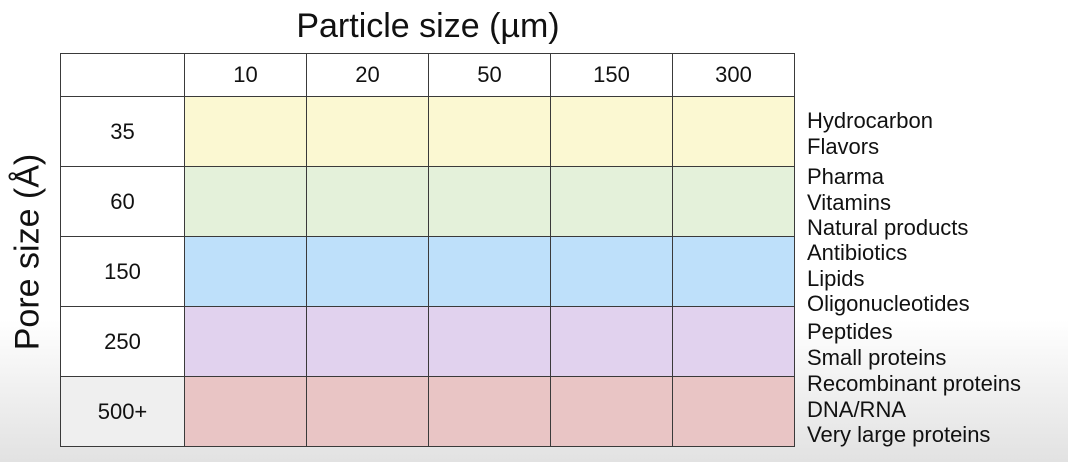 This screenshot has width=1068, height=462. I want to click on particle-size-title: Particle size (µm), so click(428, 26).